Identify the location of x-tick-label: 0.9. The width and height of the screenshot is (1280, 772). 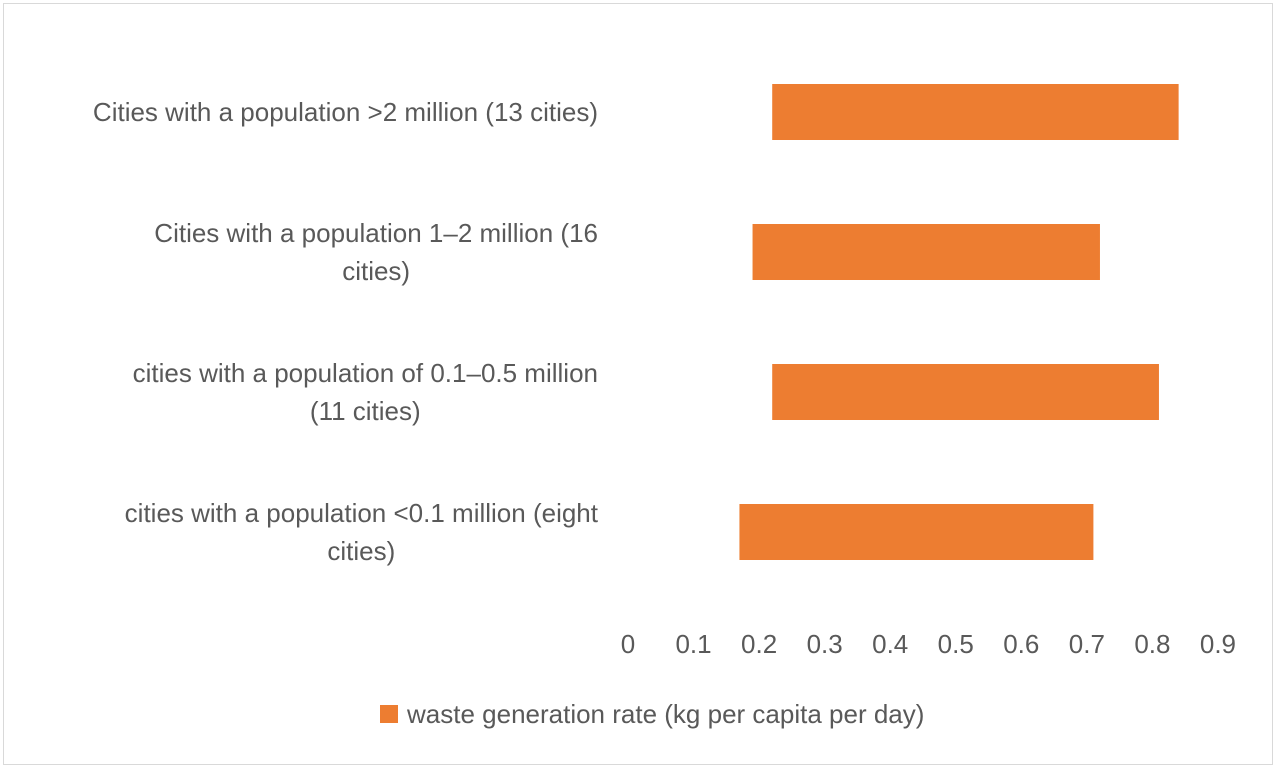
(1218, 644).